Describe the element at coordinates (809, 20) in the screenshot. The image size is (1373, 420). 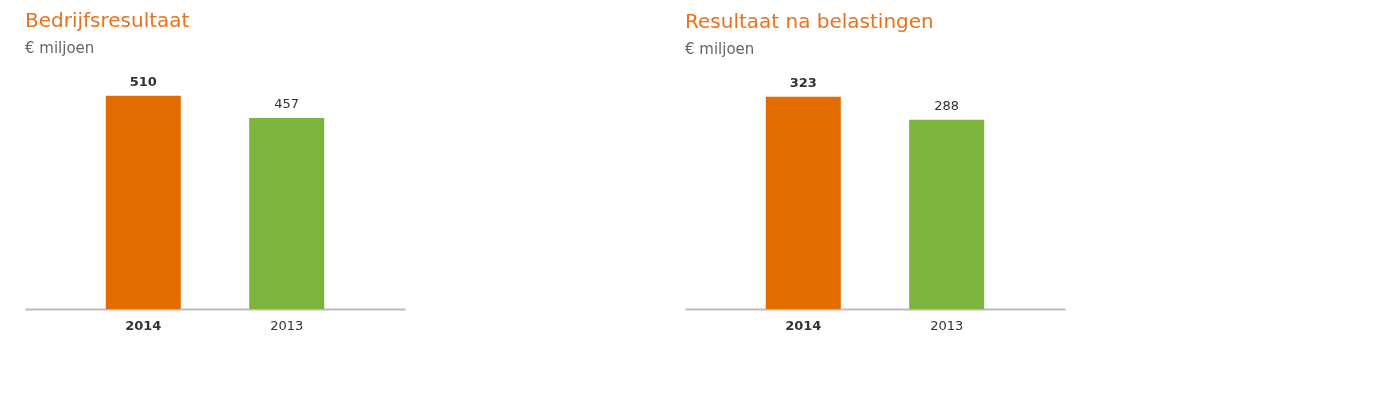
I see `chart-title: Resultaat na belastingen` at that location.